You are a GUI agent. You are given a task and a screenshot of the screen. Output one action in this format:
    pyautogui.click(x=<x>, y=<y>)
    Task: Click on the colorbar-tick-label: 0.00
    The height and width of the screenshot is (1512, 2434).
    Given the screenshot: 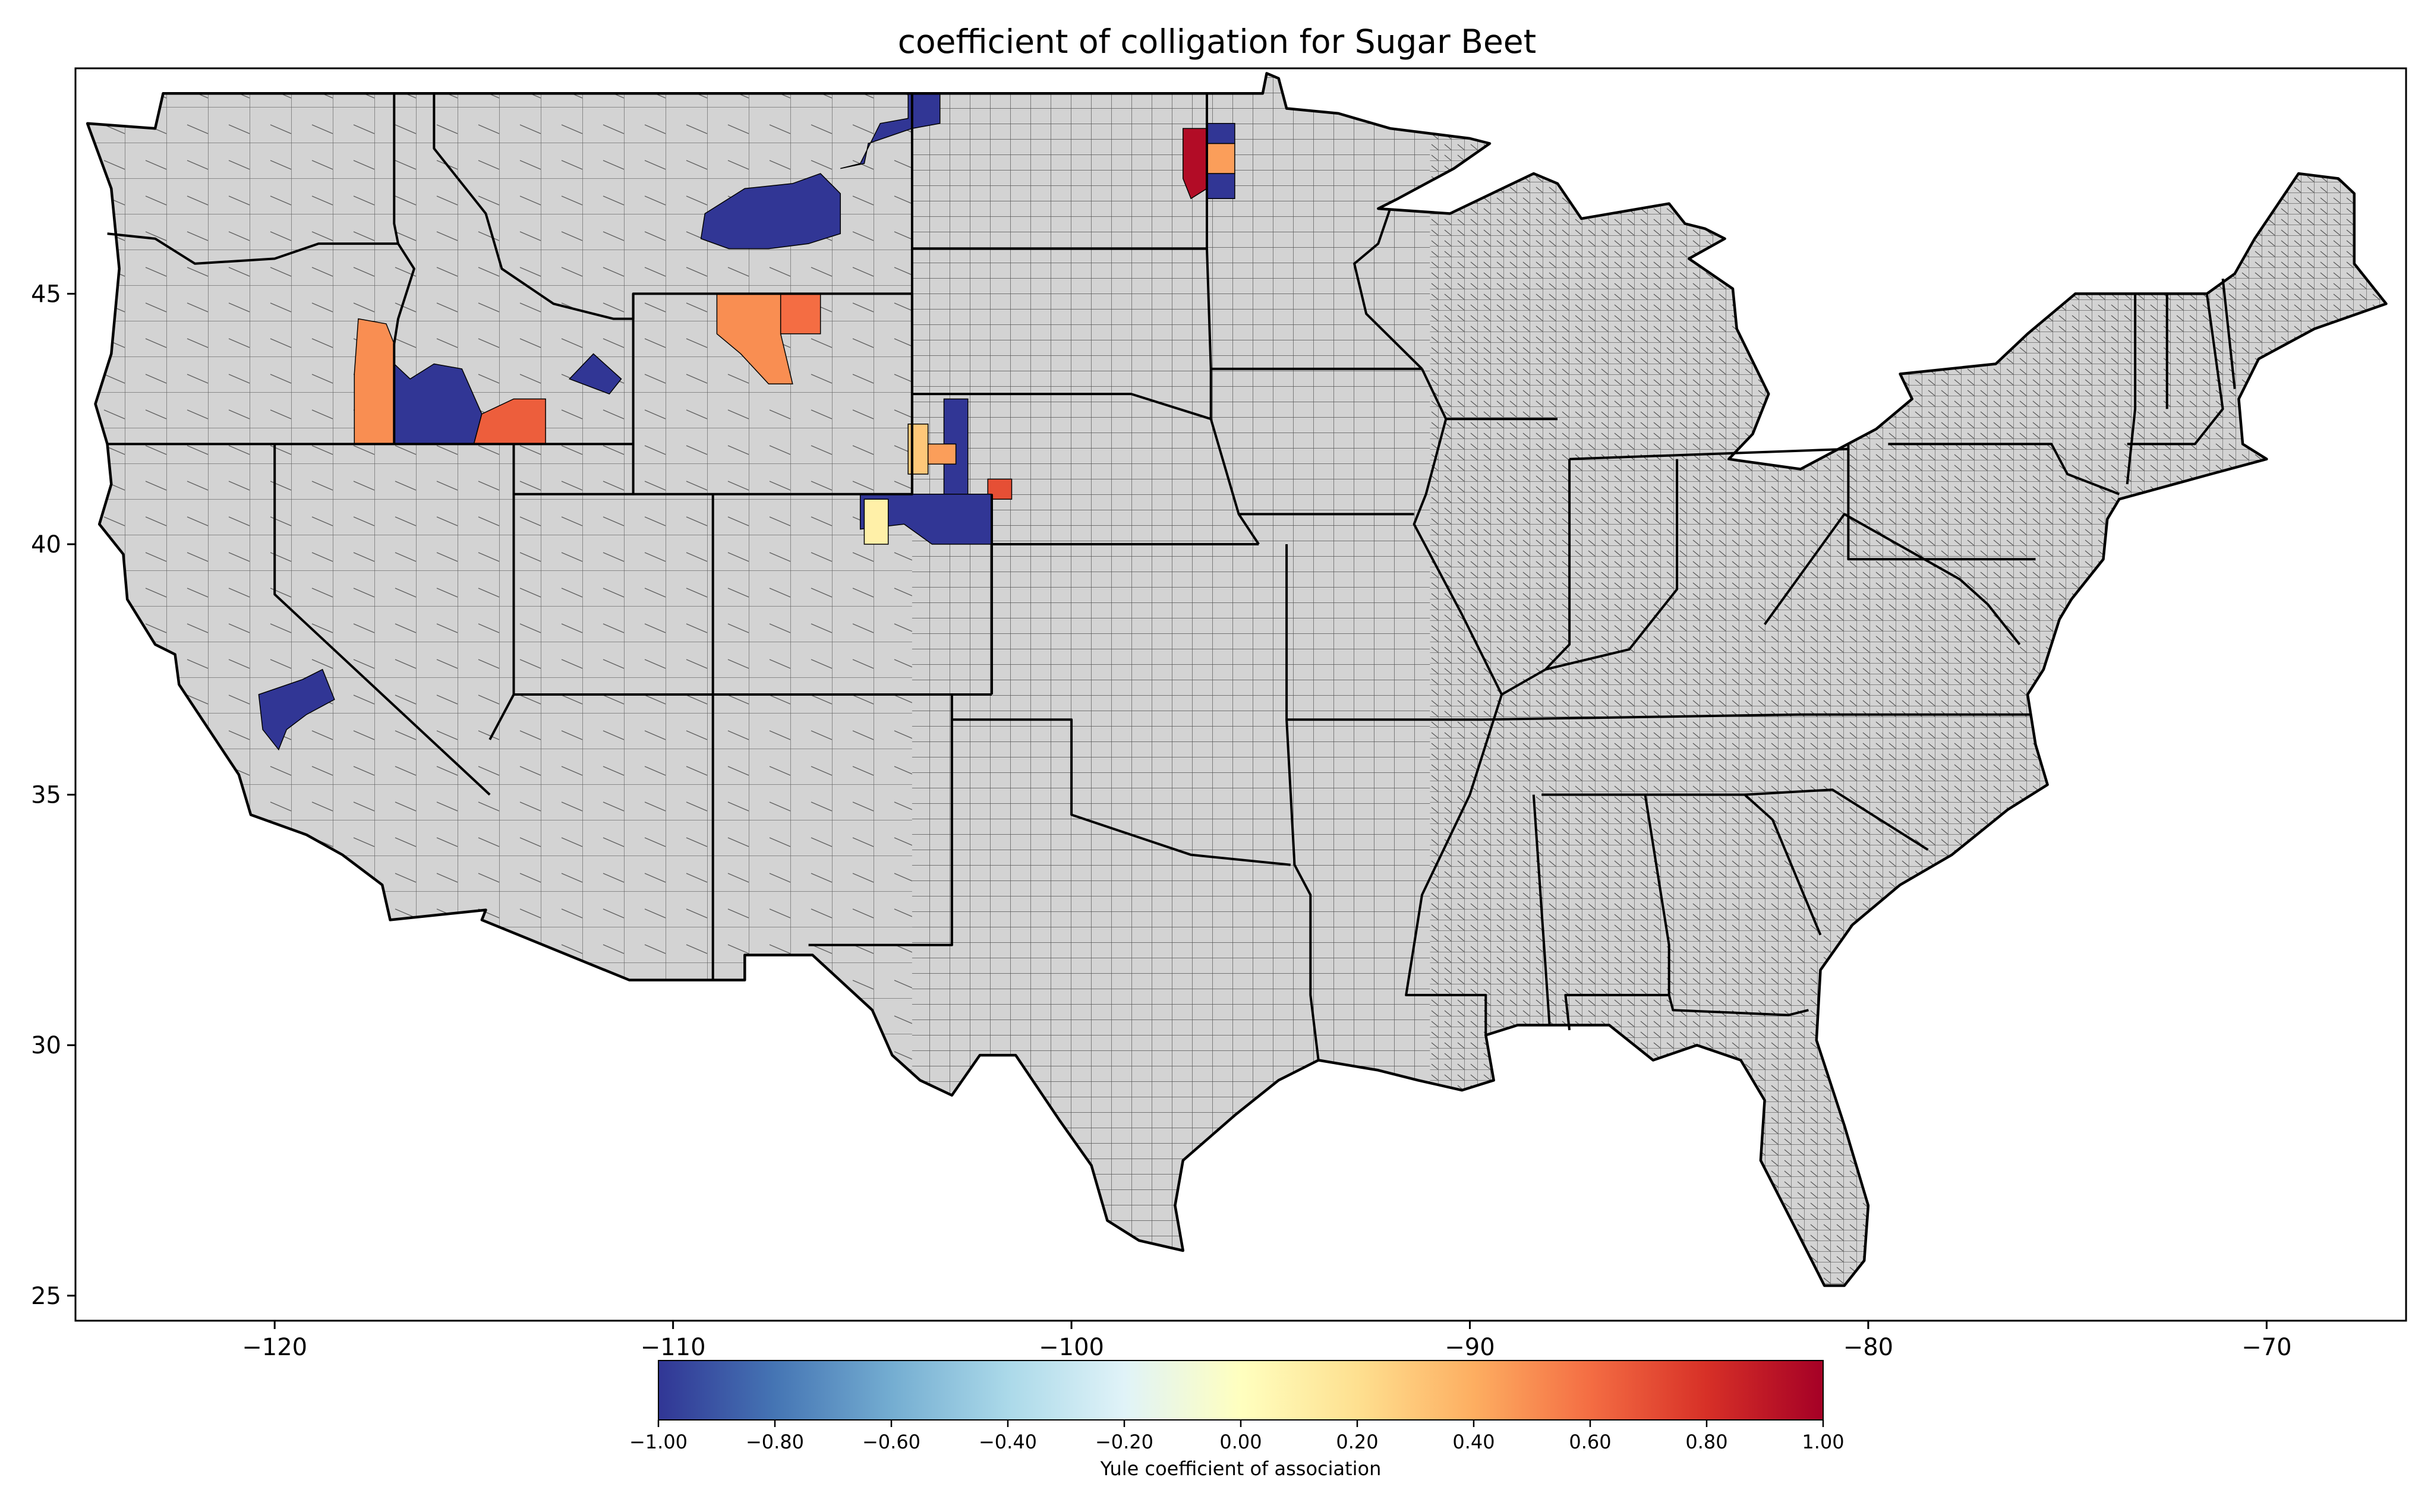 What is the action you would take?
    pyautogui.click(x=1240, y=1442)
    